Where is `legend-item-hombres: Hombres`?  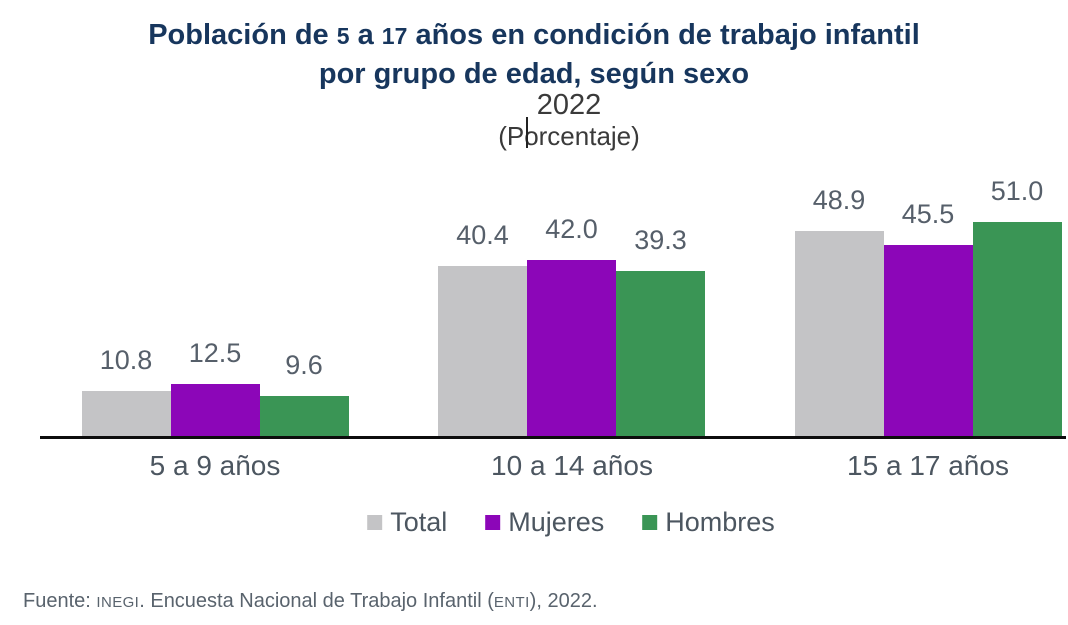 legend-item-hombres: Hombres is located at coordinates (708, 522).